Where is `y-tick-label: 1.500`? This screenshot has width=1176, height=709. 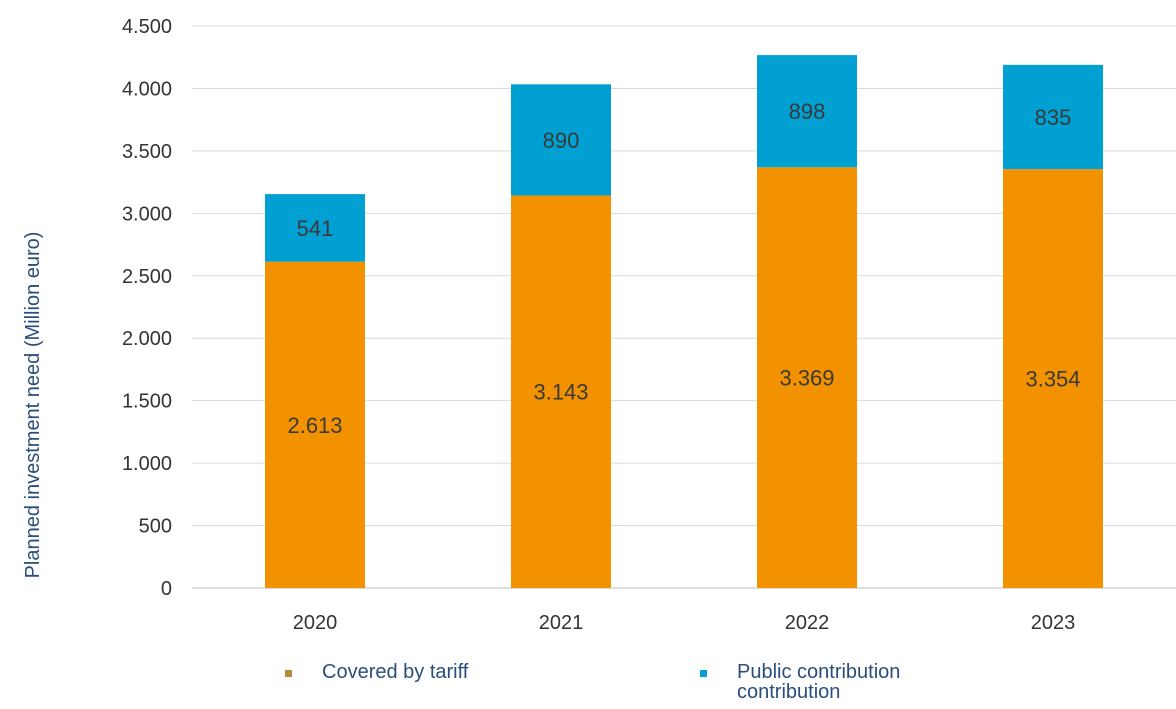 y-tick-label: 1.500 is located at coordinates (147, 402).